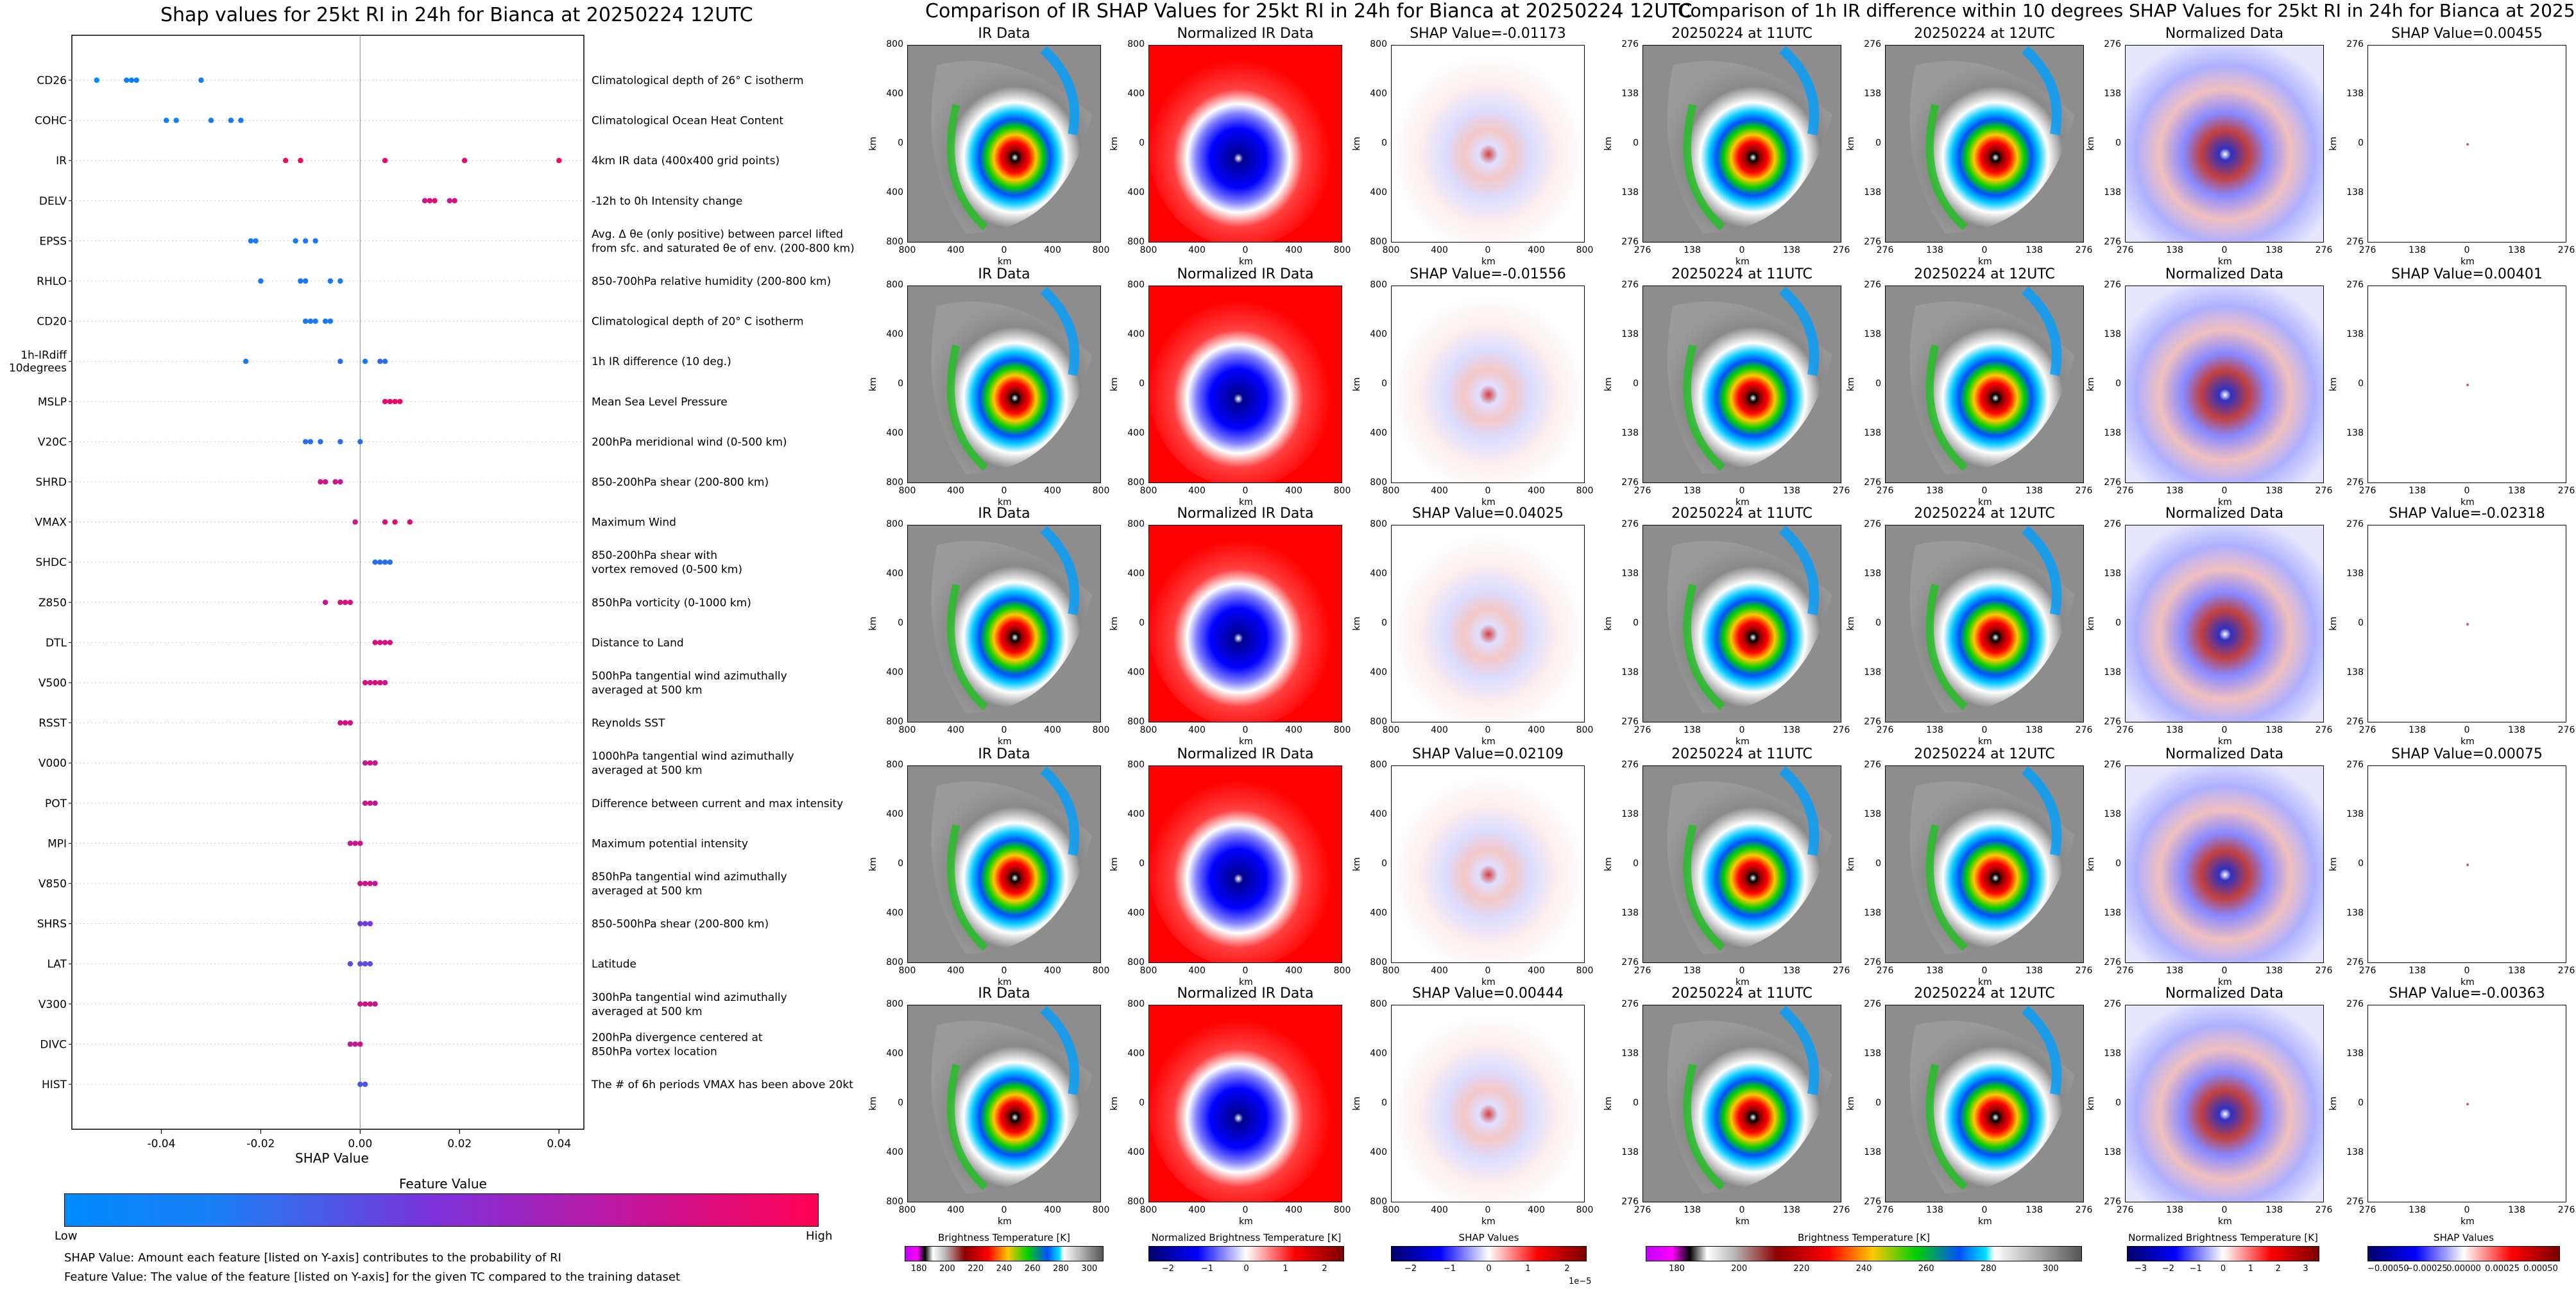 The height and width of the screenshot is (1289, 2576). I want to click on colorbar-tick-label: 2, so click(2278, 1269).